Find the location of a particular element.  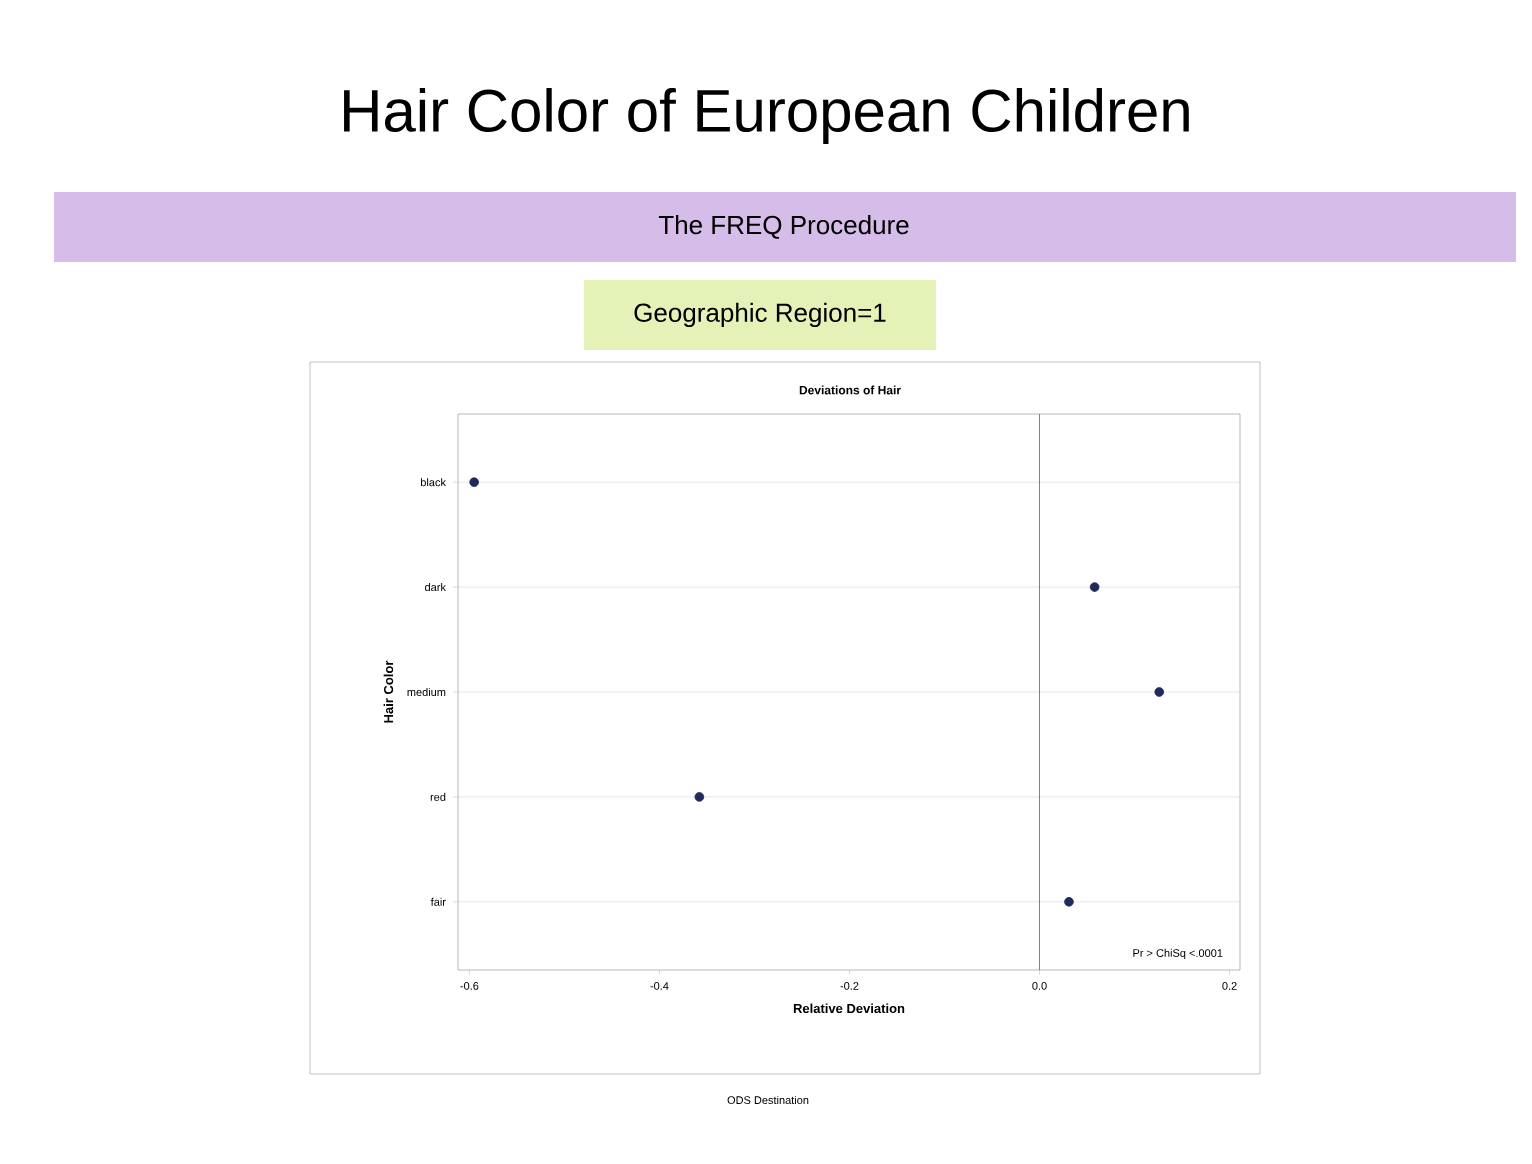

chart-subtitle: The FREQ Procedure is located at coordinates (783, 227).